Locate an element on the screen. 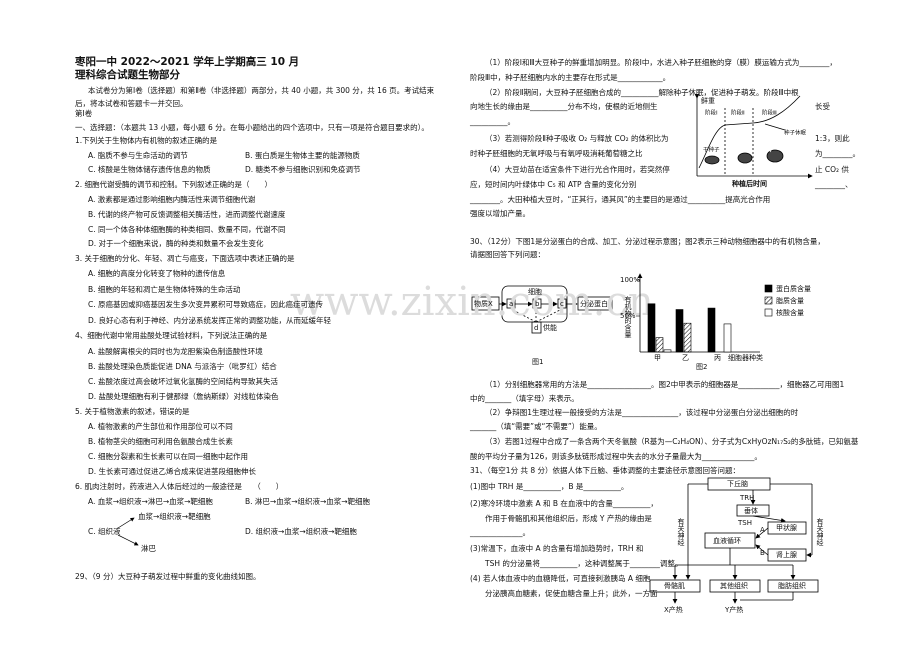 The image size is (920, 651). diagram-label: 甲状腺 is located at coordinates (786, 527).